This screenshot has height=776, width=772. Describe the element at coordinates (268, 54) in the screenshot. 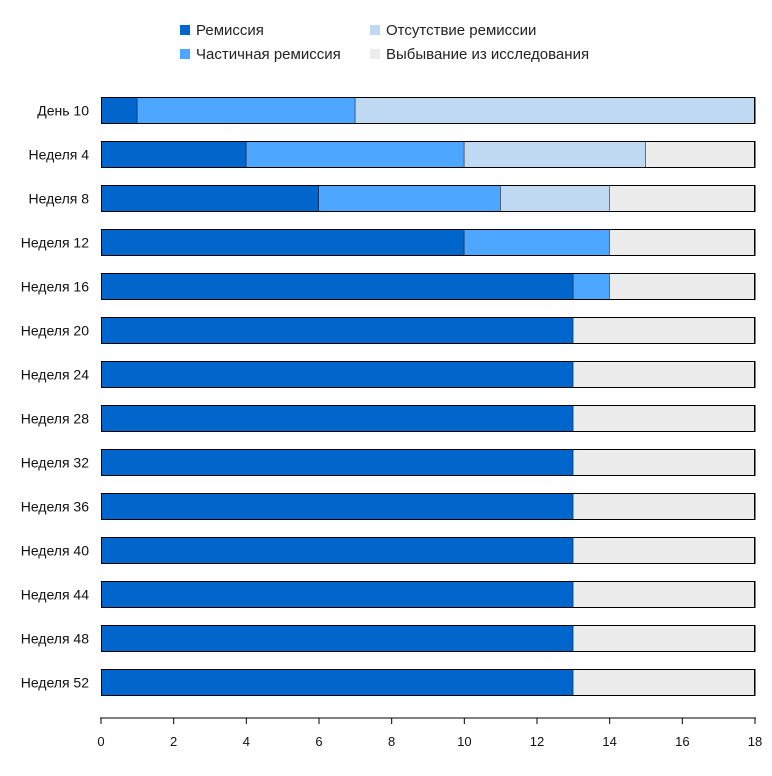

I see `legend-label: Частичная ремиссия` at that location.